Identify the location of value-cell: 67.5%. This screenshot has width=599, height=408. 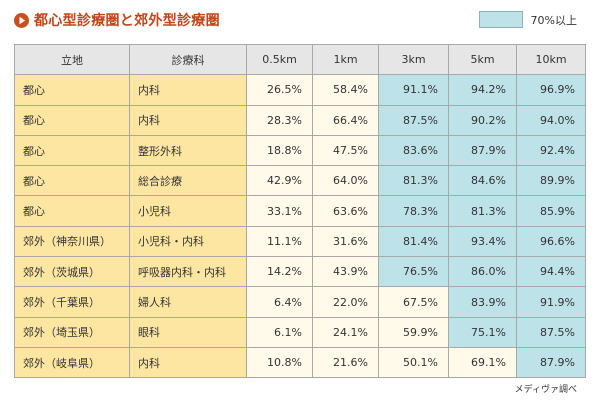
(413, 302).